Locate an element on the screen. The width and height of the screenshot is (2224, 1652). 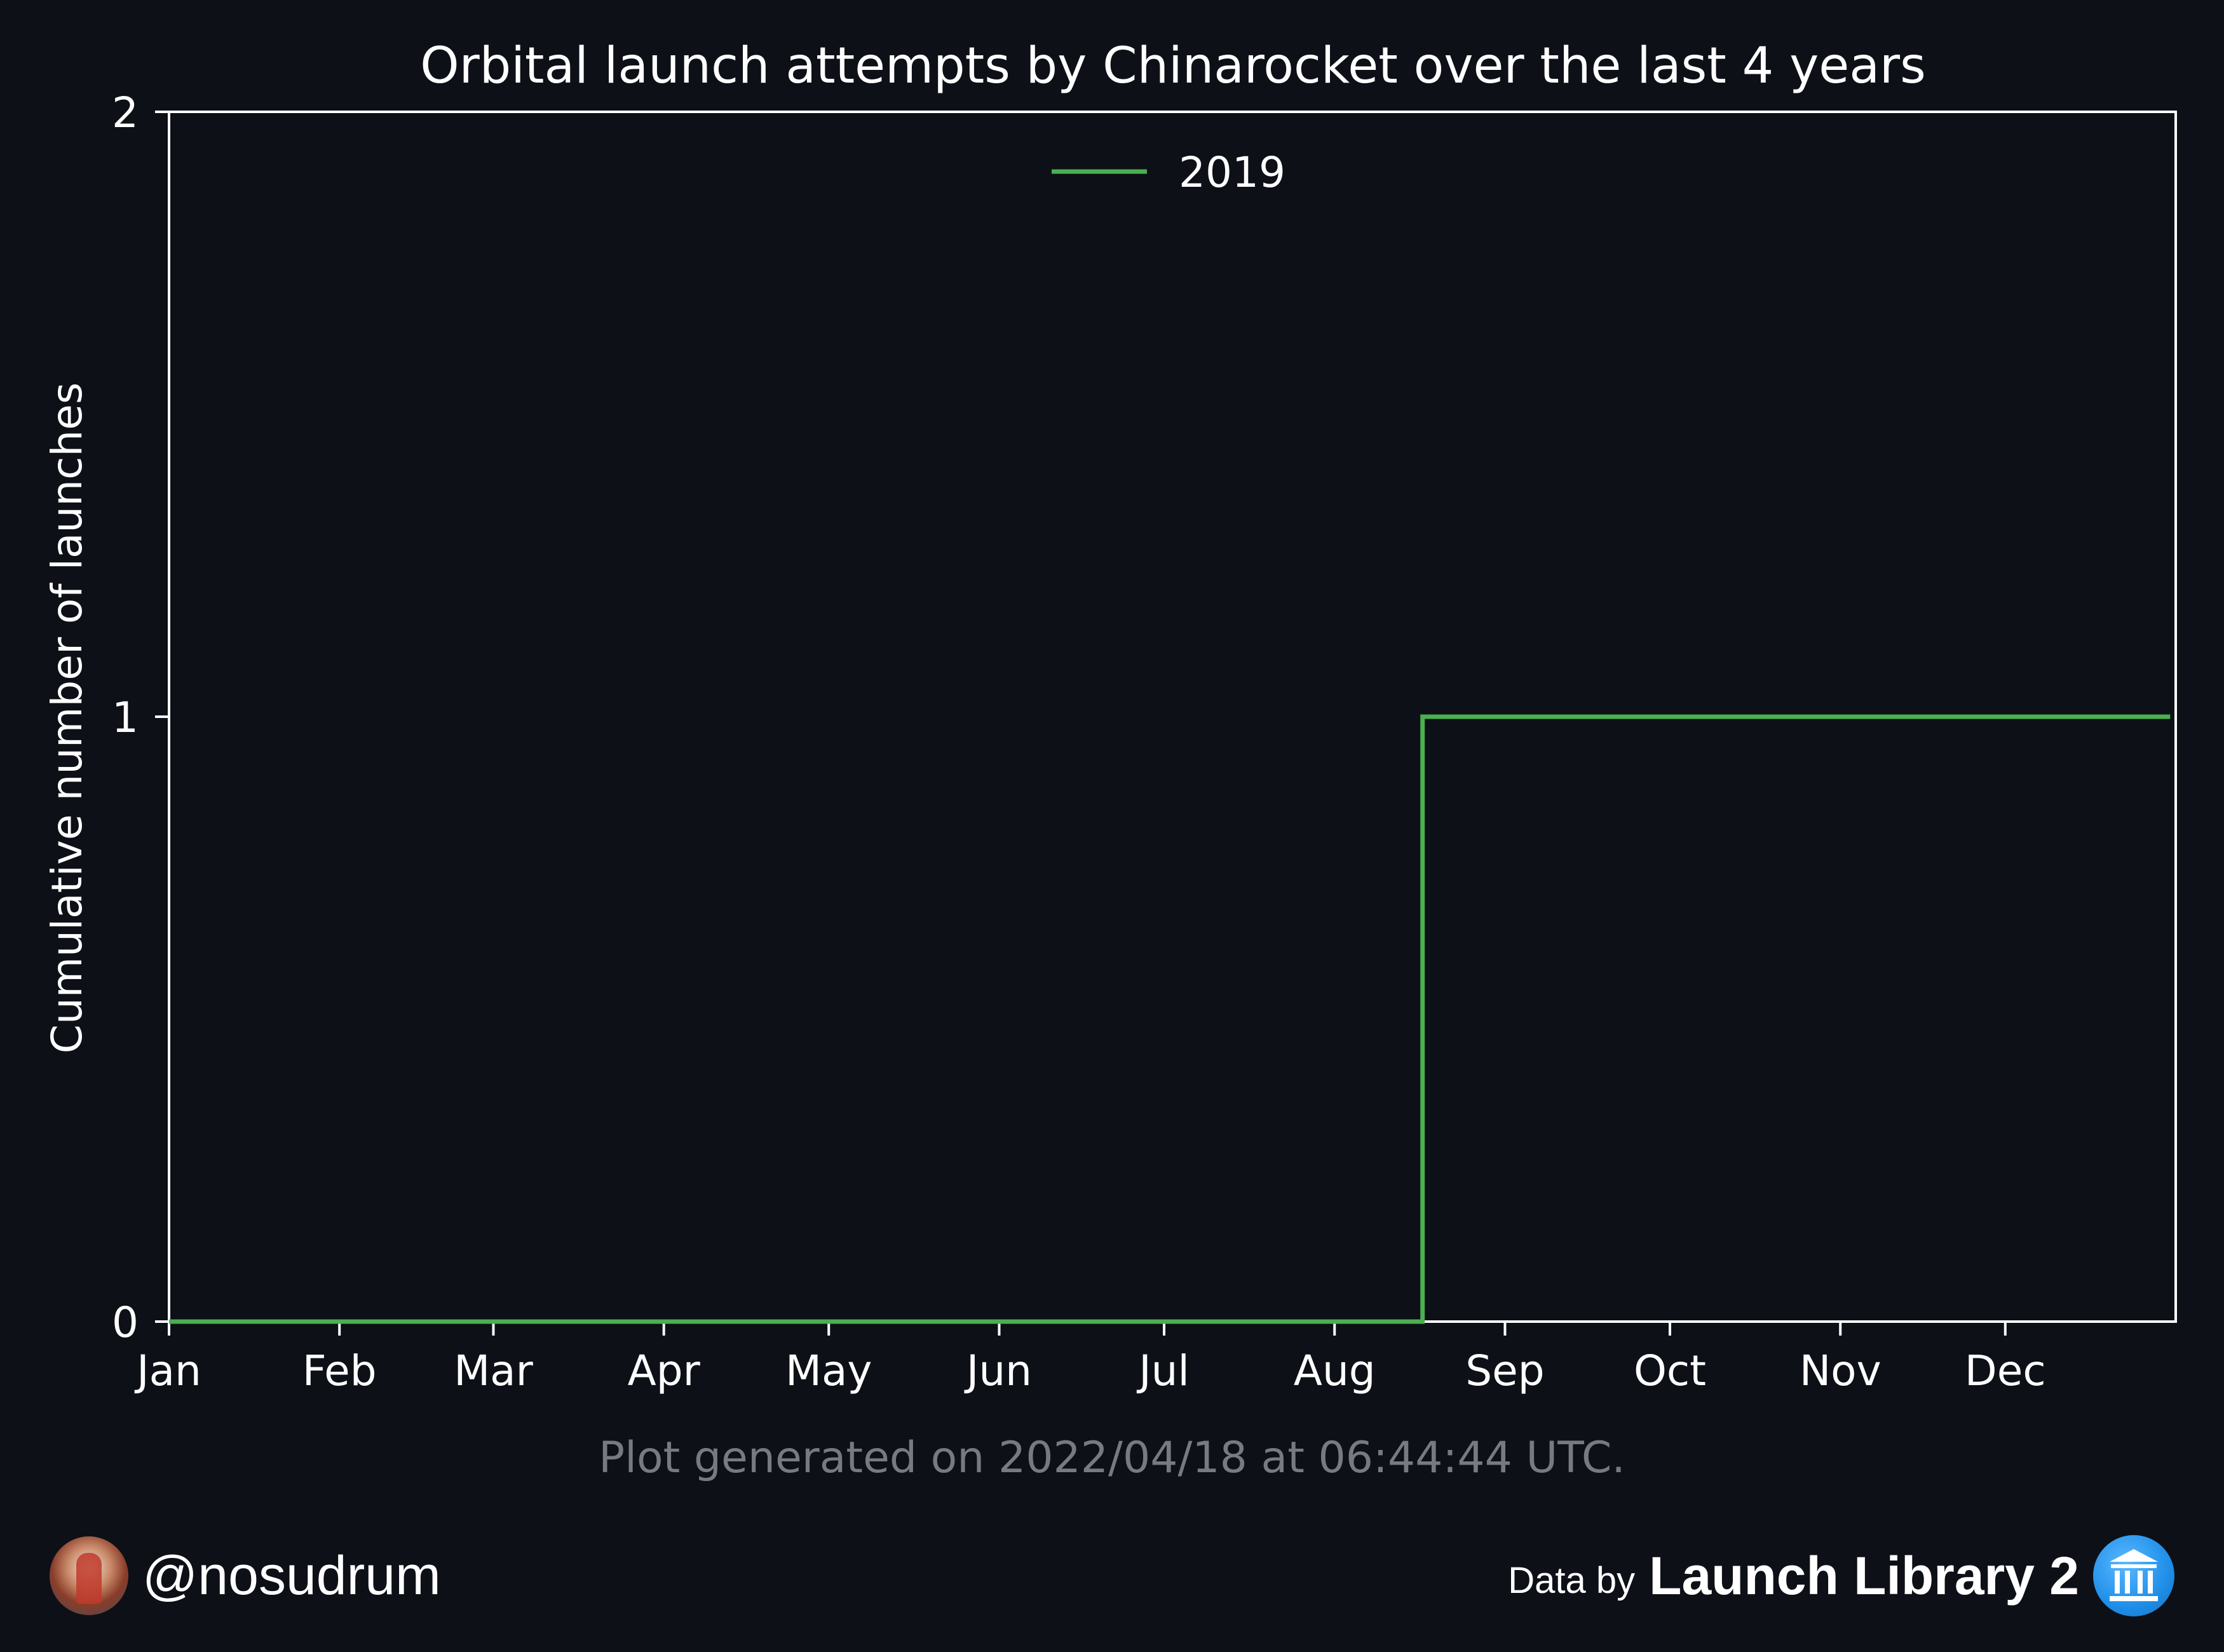
library-icon is located at coordinates (2133, 1575).